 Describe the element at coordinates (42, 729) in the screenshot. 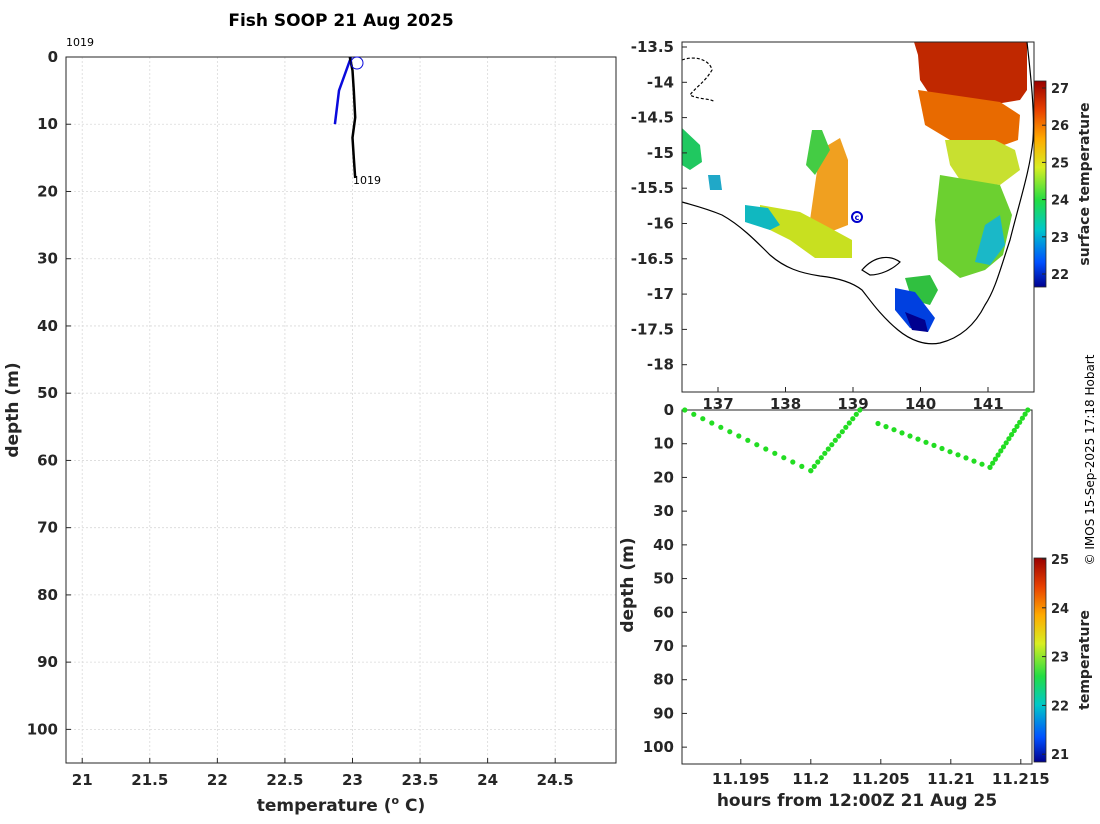

I see `profile-y-tick-label: 100` at that location.